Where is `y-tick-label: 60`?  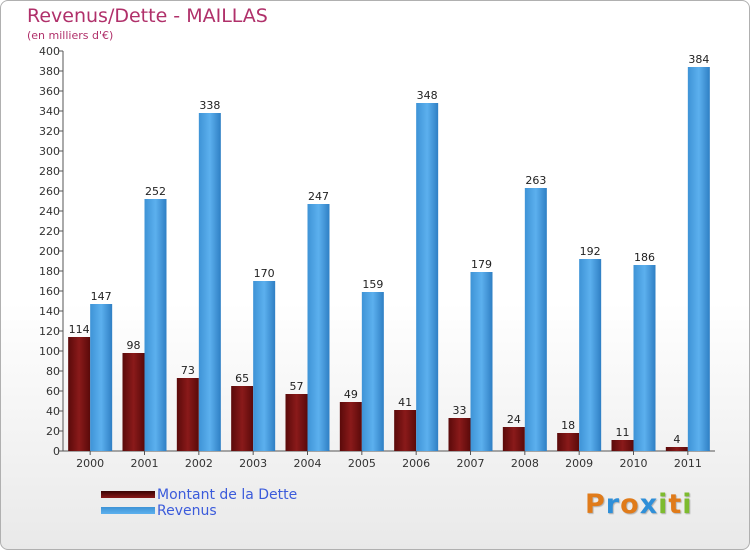 y-tick-label: 60 is located at coordinates (53, 391).